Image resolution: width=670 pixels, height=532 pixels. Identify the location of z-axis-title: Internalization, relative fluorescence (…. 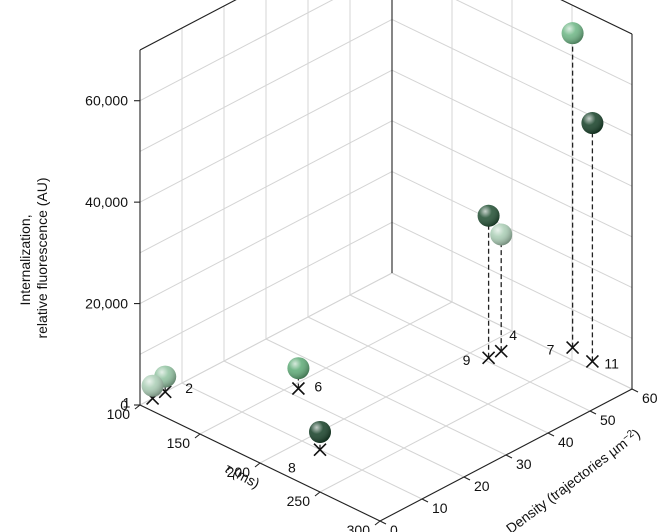
(33, 257).